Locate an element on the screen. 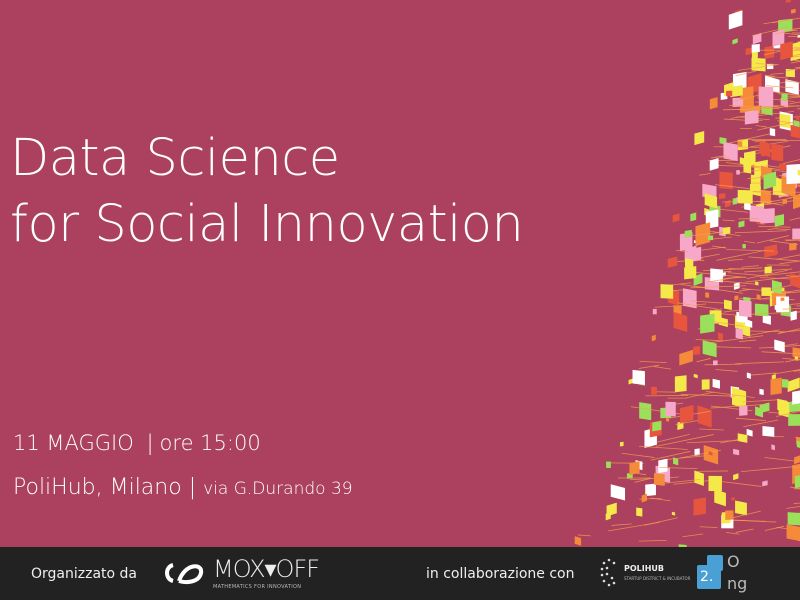 The height and width of the screenshot is (600, 800). event-date: 11 MAGGIO is located at coordinates (73, 443).